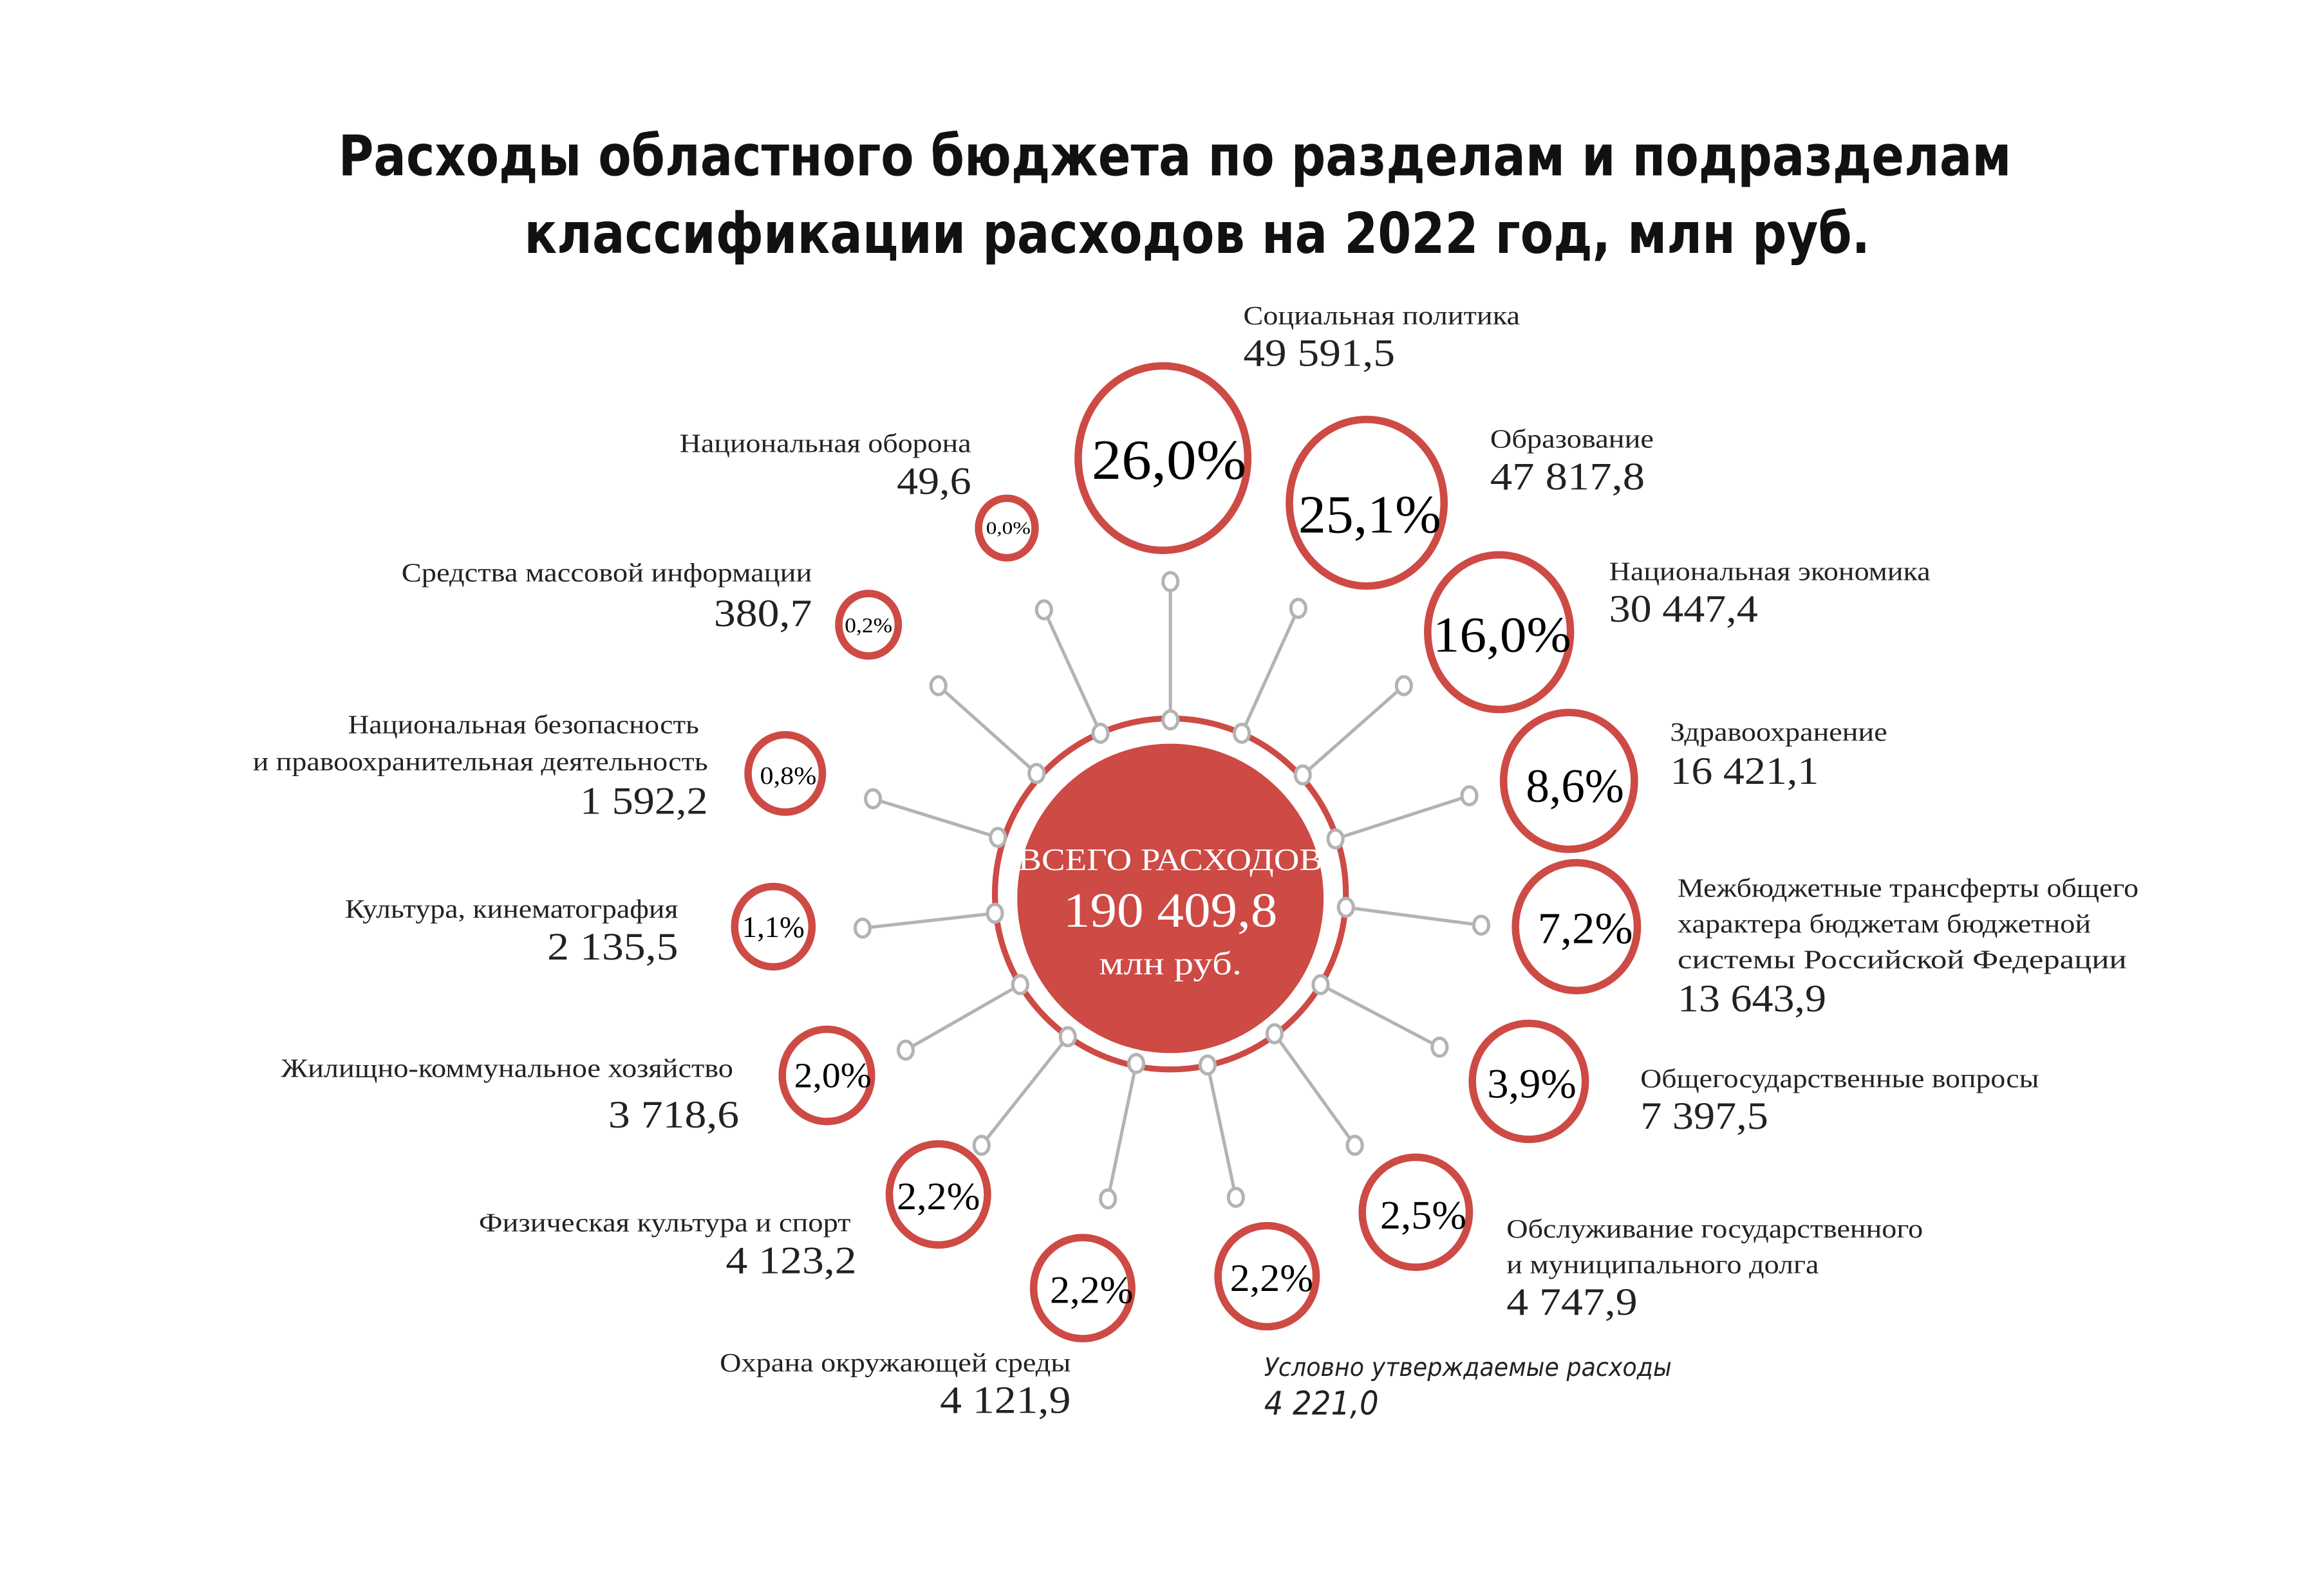  I want to click on item-physical-culture-sport: 2,2% Физическая культура и спорт 4 123,2, so click(735, 1210).